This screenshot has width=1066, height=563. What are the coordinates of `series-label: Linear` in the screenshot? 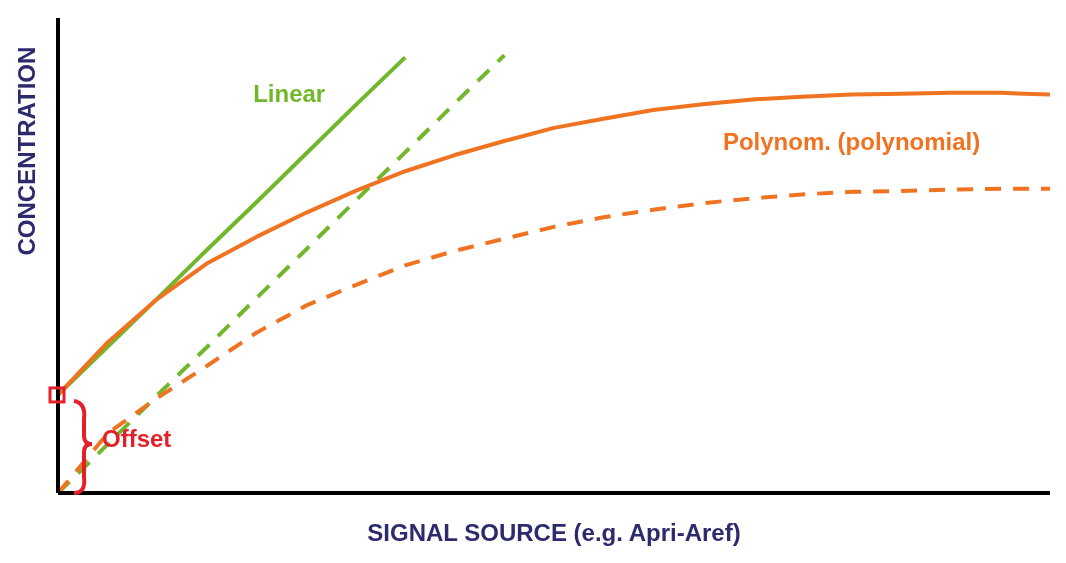 It's located at (289, 94).